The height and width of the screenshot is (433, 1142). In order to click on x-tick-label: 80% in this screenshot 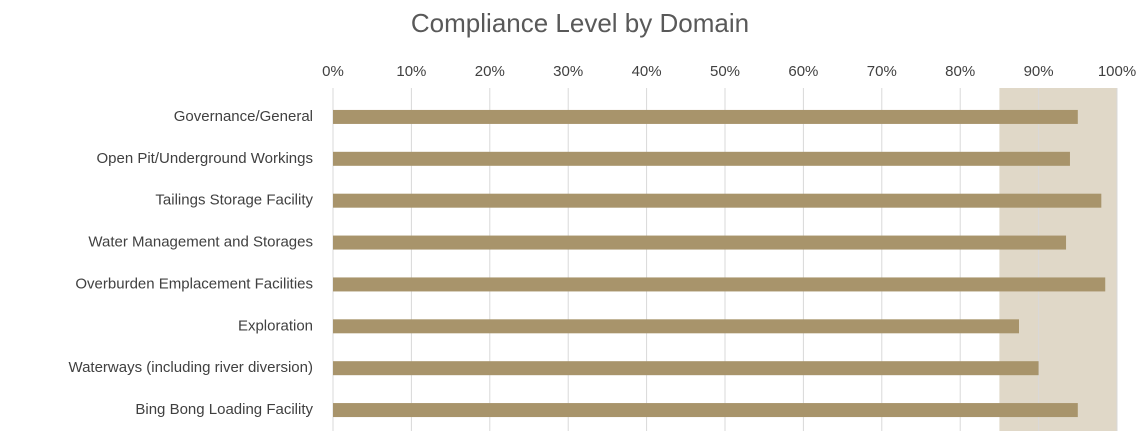, I will do `click(960, 71)`.